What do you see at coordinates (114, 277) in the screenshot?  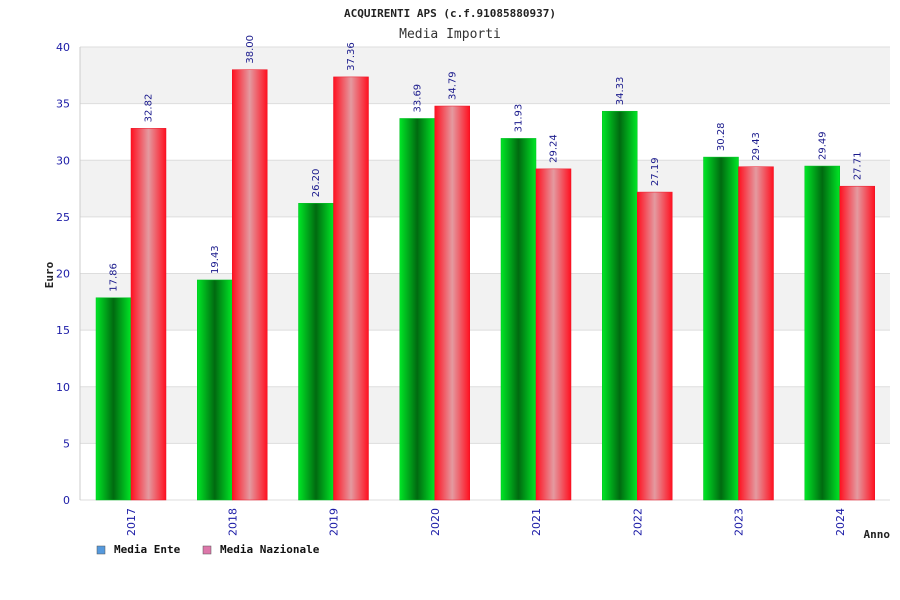 I see `data-label-media-ente: 17.86` at bounding box center [114, 277].